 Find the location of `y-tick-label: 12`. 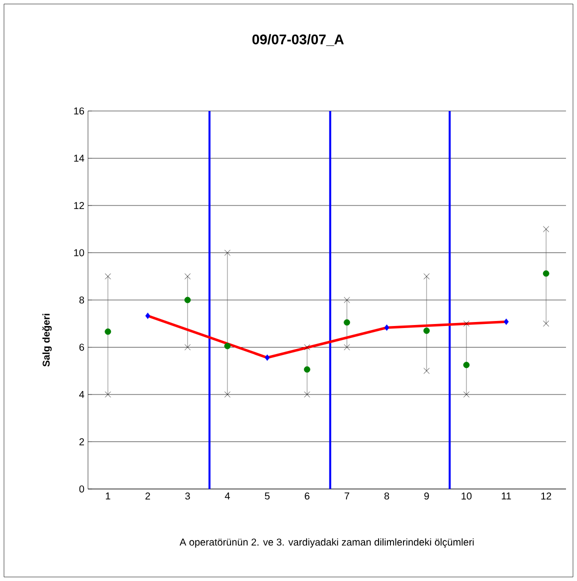

y-tick-label: 12 is located at coordinates (79, 205).